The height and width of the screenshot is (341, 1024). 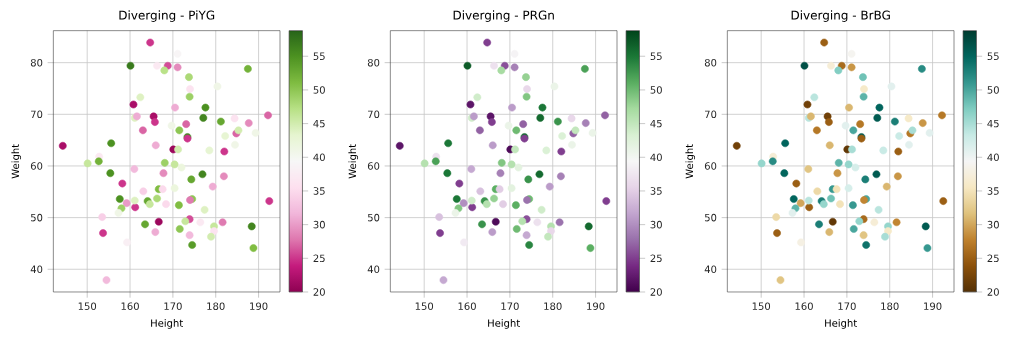 I want to click on chart-title: Diverging - PiYG, so click(x=167, y=16).